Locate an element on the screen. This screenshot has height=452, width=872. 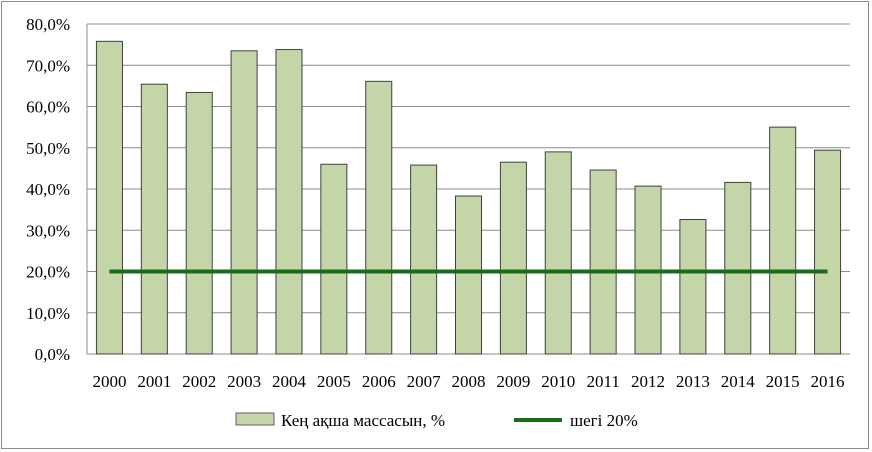
y-tick-label: 10,0% is located at coordinates (48, 313).